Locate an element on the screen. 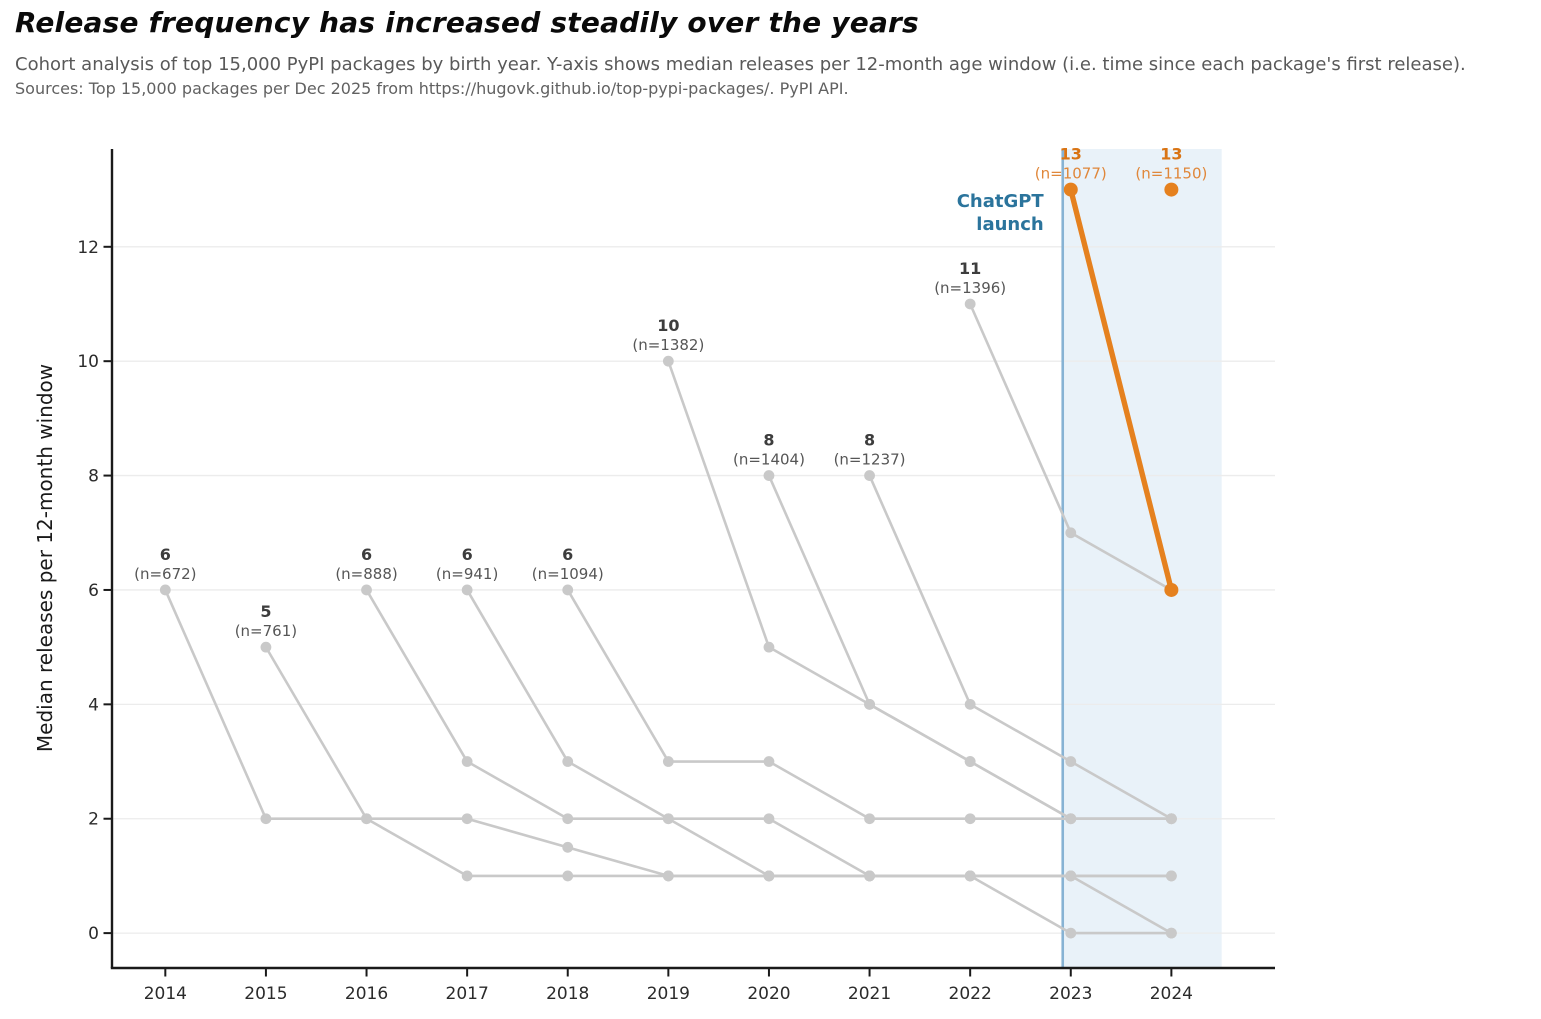 This screenshot has width=1541, height=1019. cohort-n-label: (n=1237) is located at coordinates (870, 460).